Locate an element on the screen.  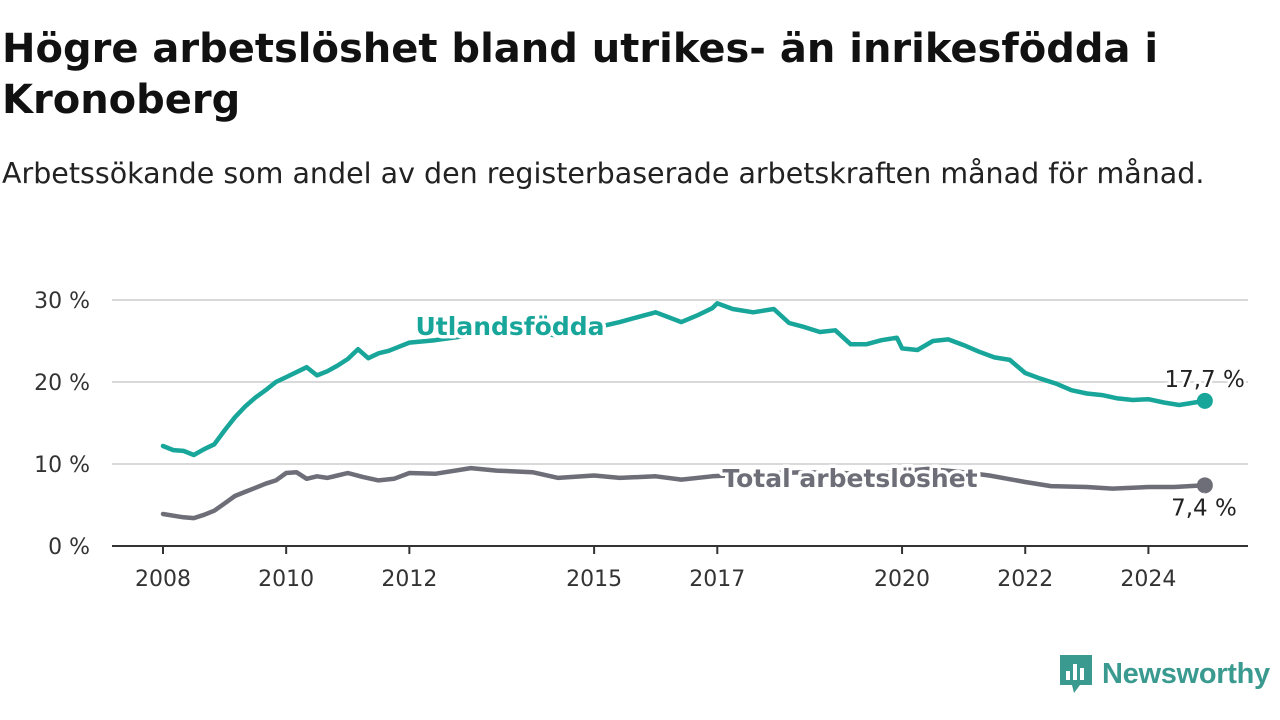
x-tick-label: 2008 is located at coordinates (163, 579).